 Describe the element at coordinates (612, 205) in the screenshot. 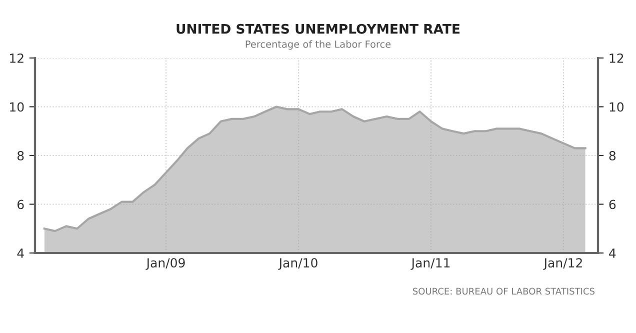

I see `y2-tick-label: 6` at that location.